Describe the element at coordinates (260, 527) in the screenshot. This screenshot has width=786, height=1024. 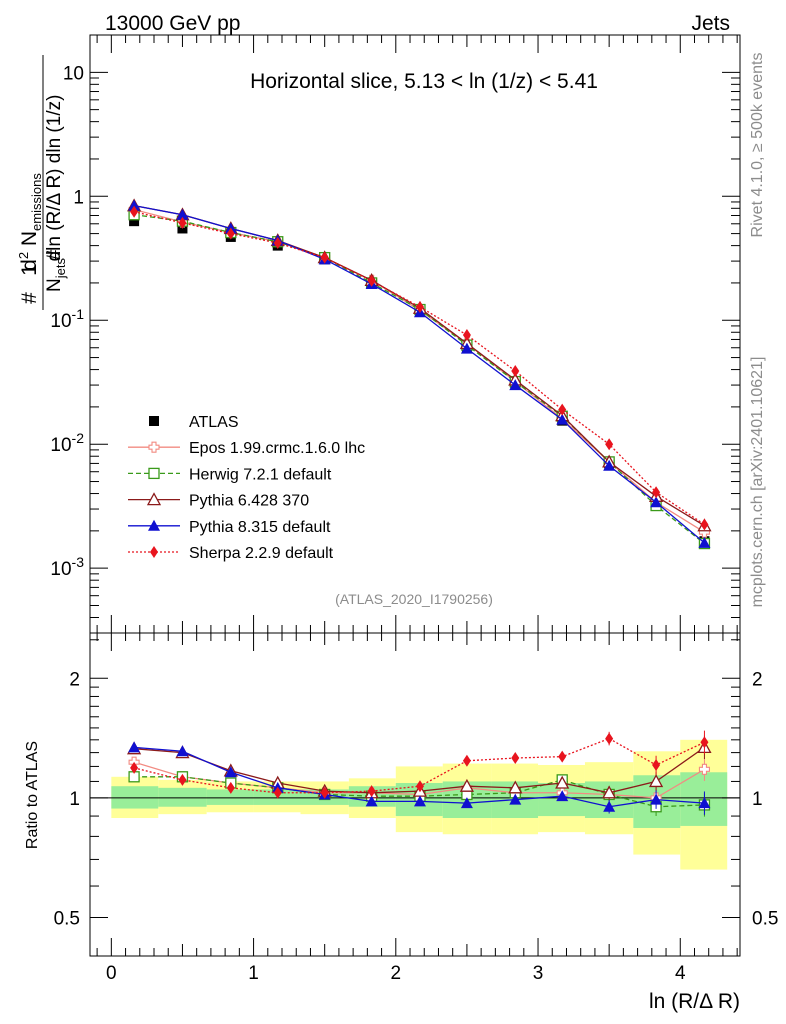
I see `legend-label: Pythia 8.315 default` at that location.